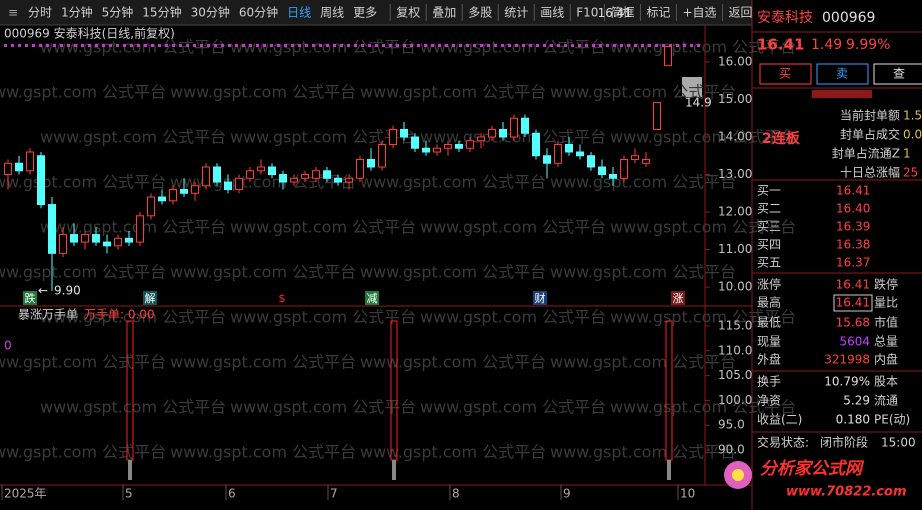  What do you see at coordinates (332, 13) in the screenshot?
I see `period-tab: 周线` at bounding box center [332, 13].